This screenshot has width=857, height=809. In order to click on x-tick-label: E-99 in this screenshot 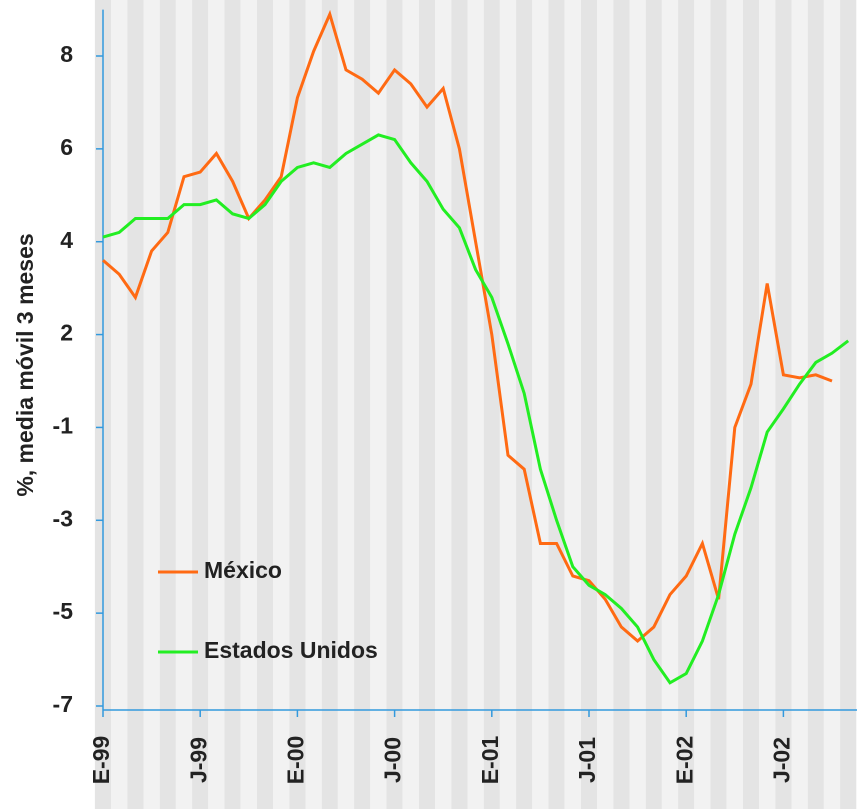, I will do `click(101, 760)`.